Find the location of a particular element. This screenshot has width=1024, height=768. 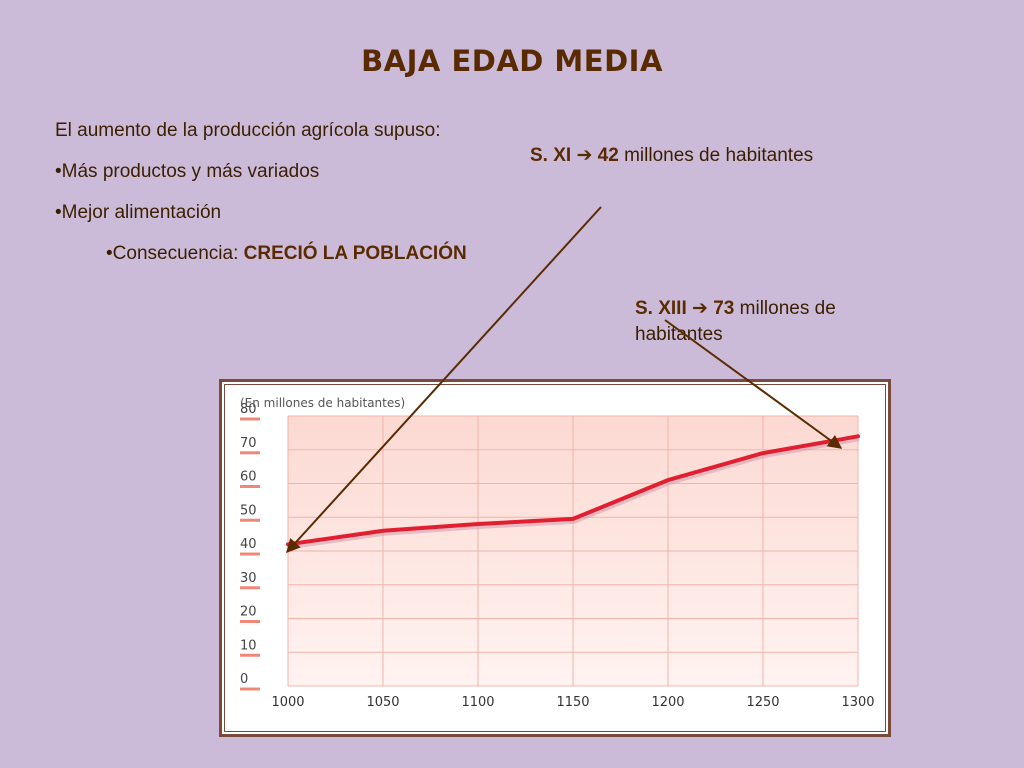

bullet-products: •Más productos y más variados is located at coordinates (187, 171).